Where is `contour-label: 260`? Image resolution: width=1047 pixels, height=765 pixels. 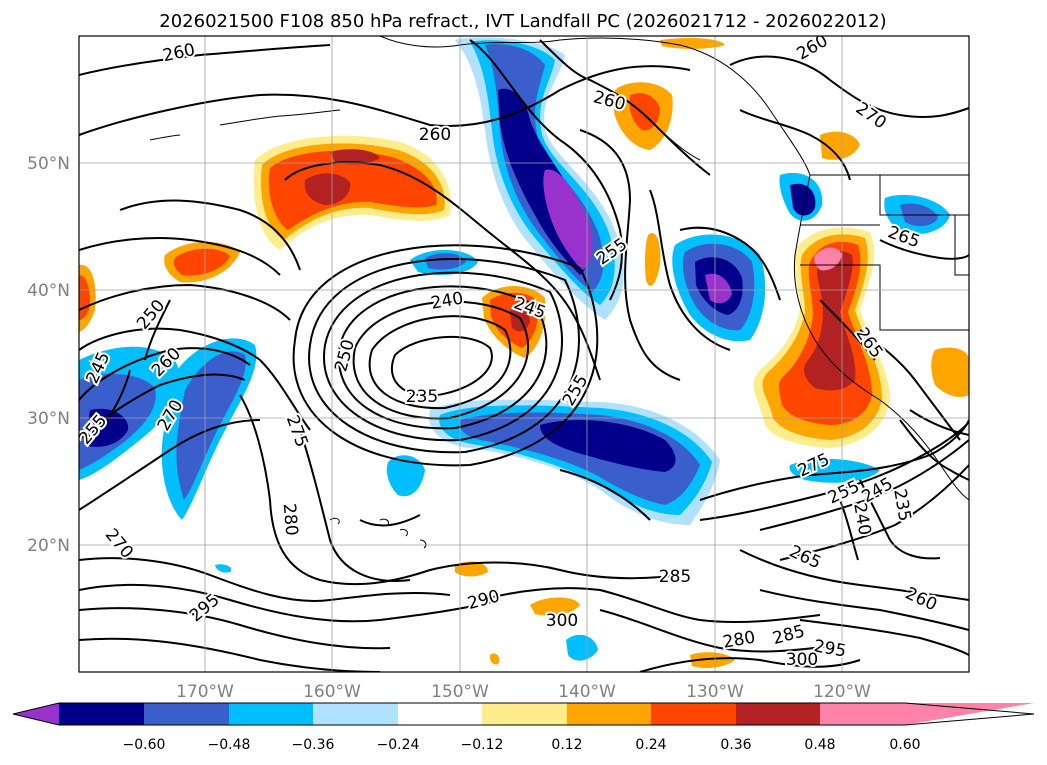
contour-label: 260 is located at coordinates (435, 135).